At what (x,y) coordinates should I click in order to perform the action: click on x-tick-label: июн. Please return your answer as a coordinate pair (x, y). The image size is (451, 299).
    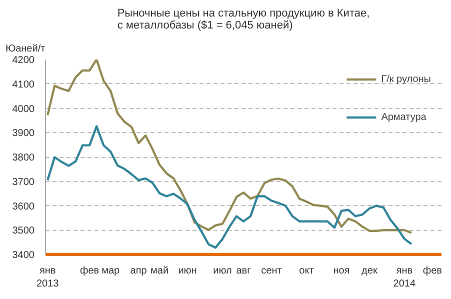
    Looking at the image, I should click on (187, 271).